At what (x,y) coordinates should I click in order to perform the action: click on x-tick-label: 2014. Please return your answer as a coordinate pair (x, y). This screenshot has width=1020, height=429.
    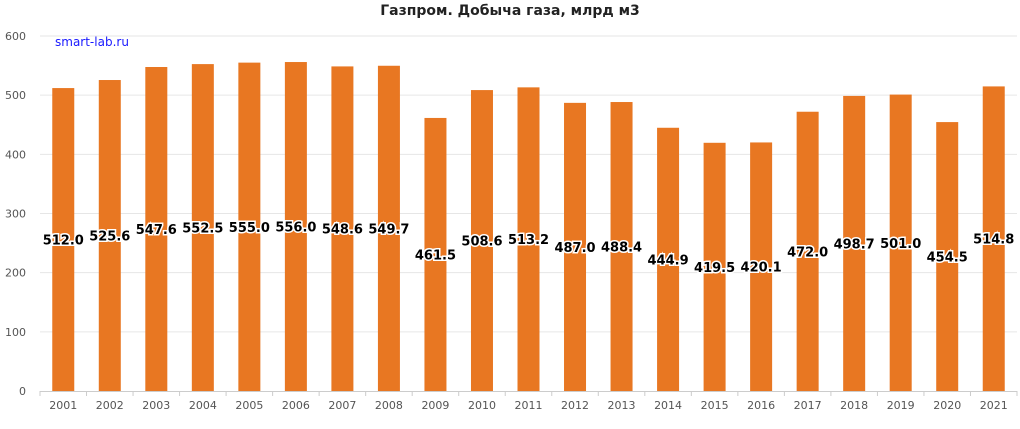
    Looking at the image, I should click on (668, 405).